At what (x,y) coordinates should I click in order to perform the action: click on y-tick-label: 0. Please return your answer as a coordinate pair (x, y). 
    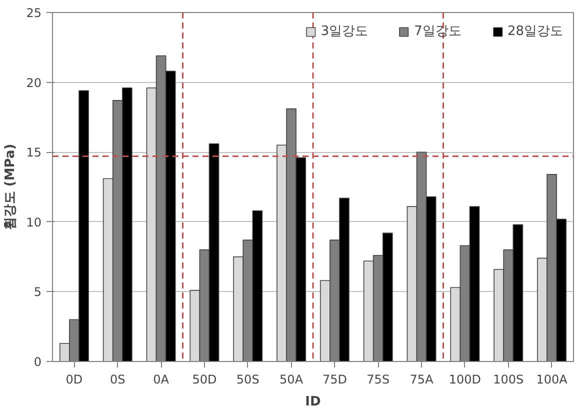
    Looking at the image, I should click on (38, 362).